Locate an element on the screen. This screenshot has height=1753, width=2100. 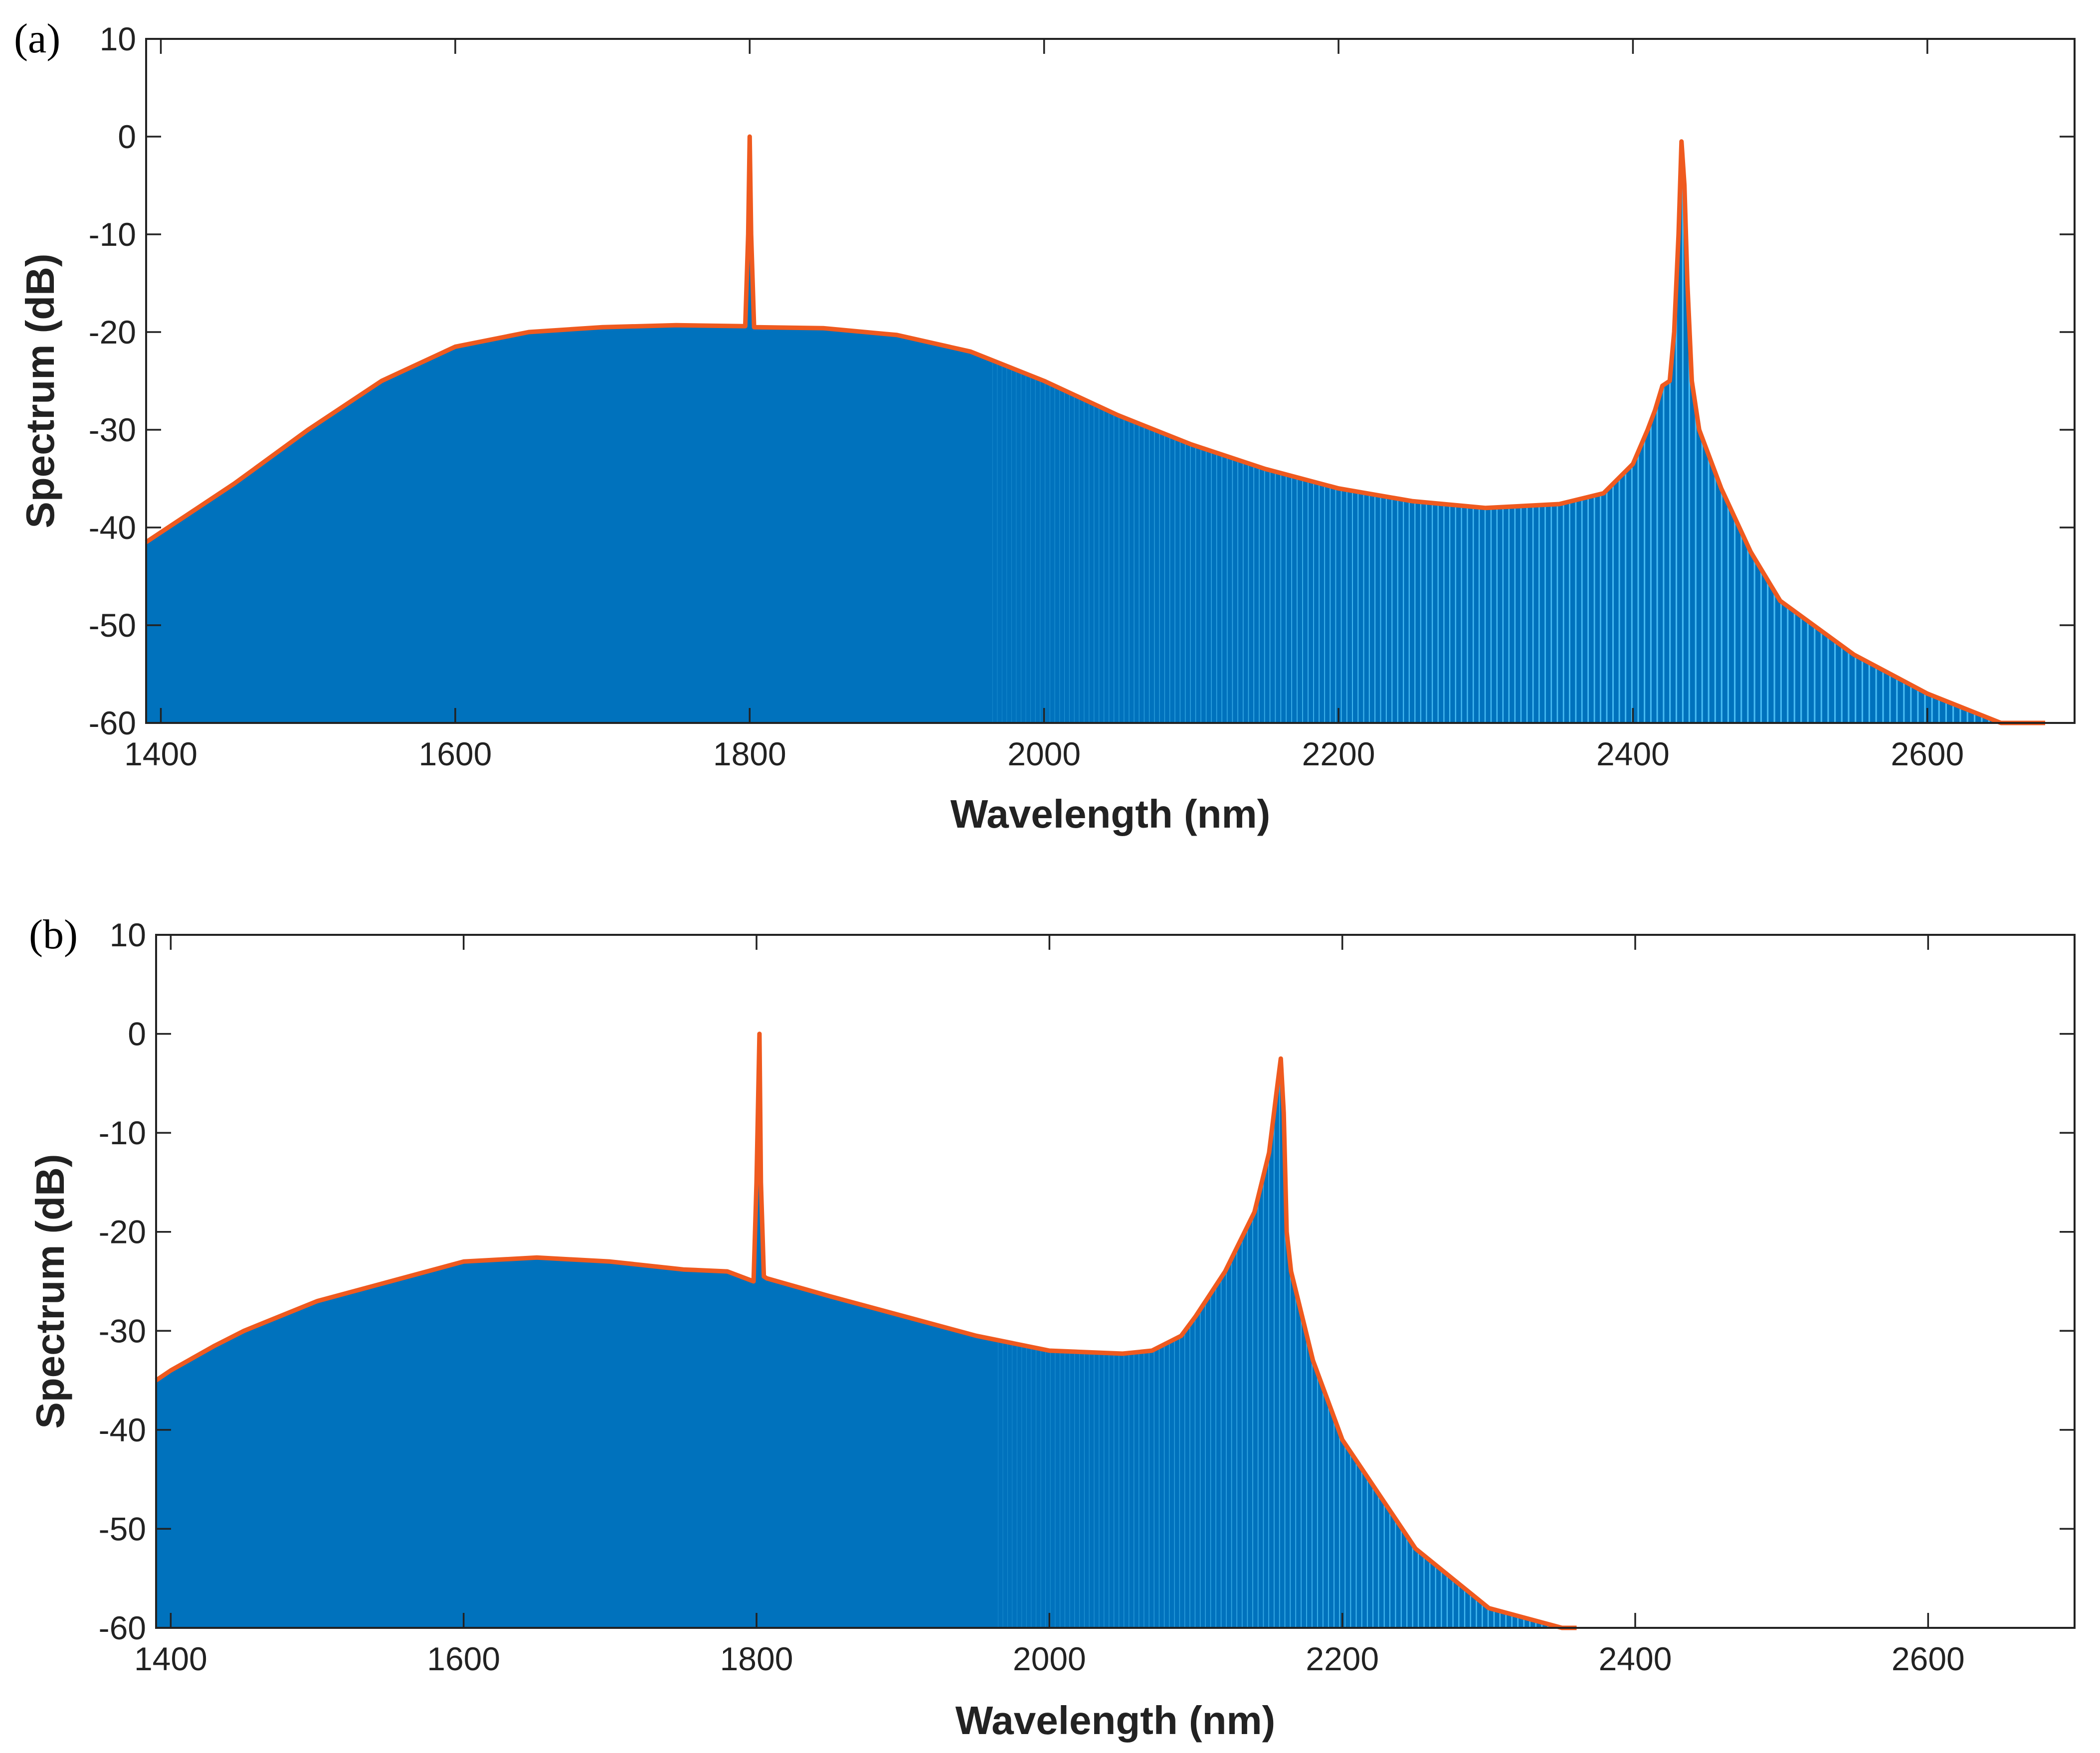
panel-label: (a) is located at coordinates (37, 38).